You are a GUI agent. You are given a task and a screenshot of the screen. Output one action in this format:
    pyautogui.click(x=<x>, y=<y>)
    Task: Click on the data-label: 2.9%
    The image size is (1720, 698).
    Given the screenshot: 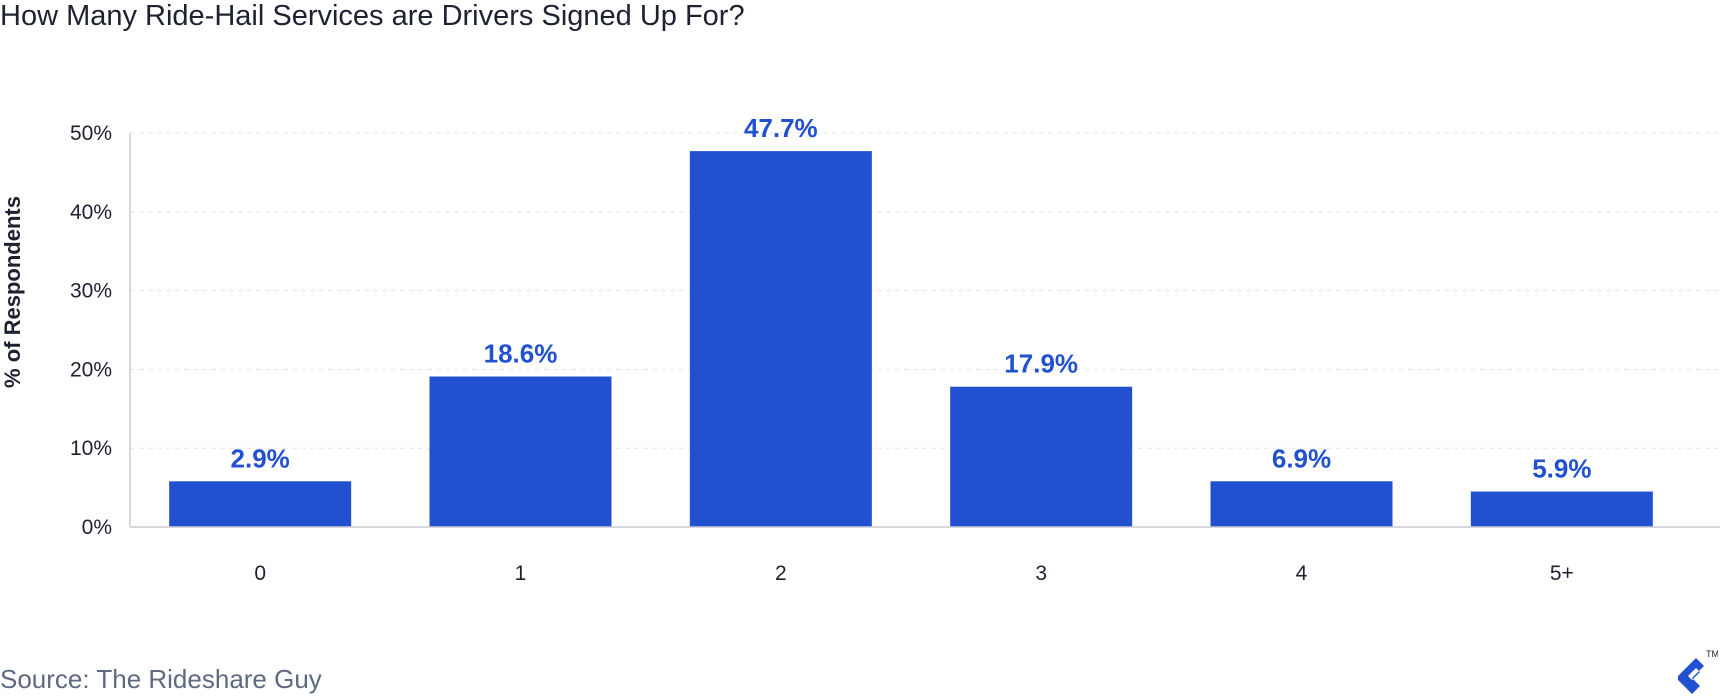 What is the action you would take?
    pyautogui.click(x=260, y=458)
    